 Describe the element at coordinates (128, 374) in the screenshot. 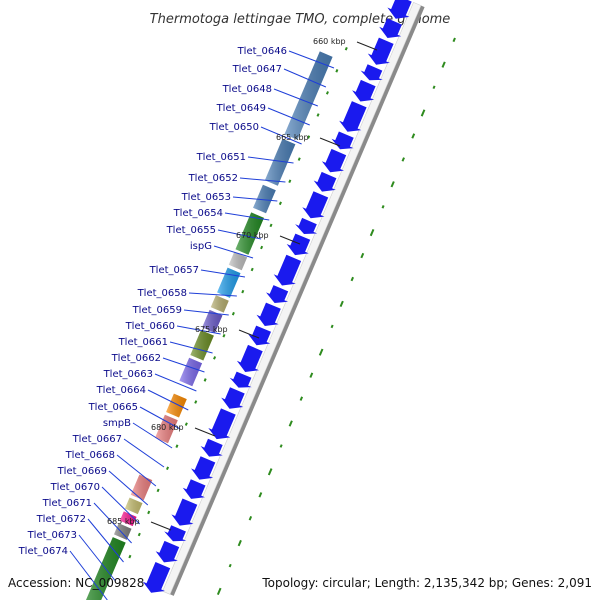

I see `gene-label: Tlet_0663` at that location.